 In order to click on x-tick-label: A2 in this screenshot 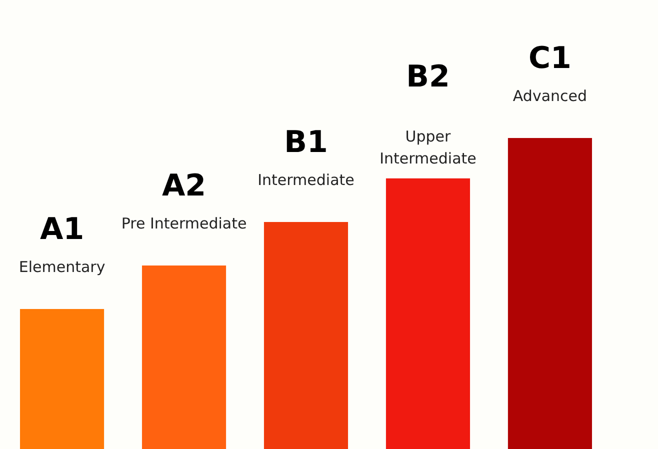, I will do `click(184, 186)`.